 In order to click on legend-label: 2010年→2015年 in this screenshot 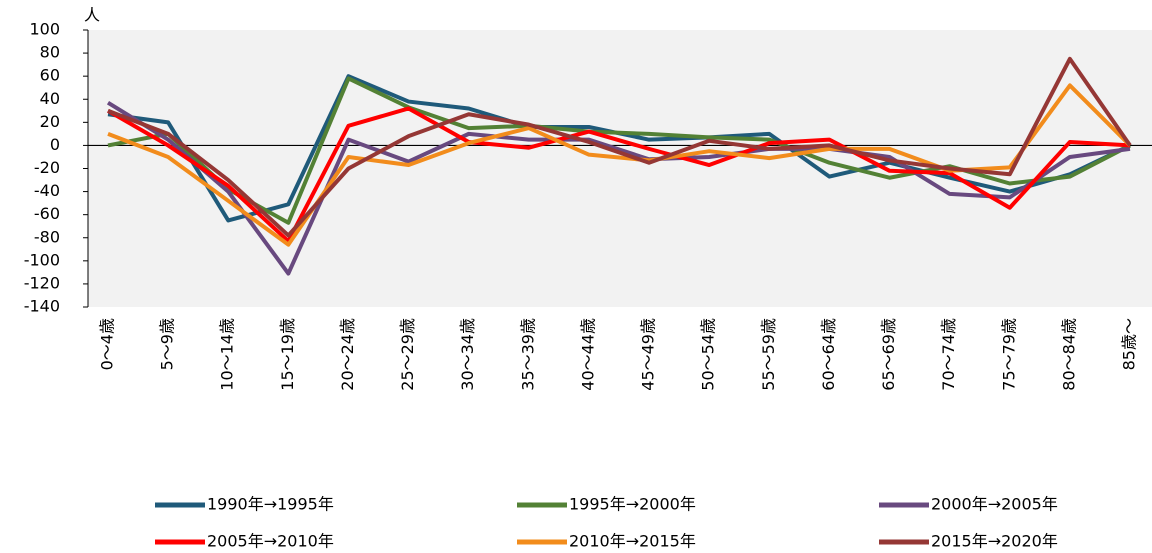, I will do `click(632, 541)`.